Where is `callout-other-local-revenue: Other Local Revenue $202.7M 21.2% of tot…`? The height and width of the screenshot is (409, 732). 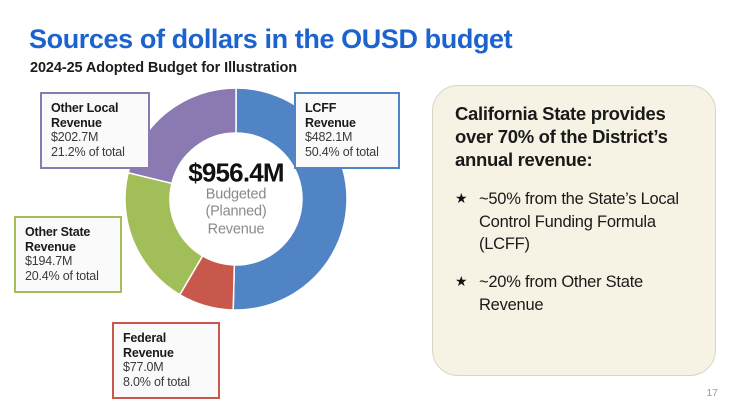
callout-other-local-revenue: Other Local Revenue $202.7M 21.2% of tot… is located at coordinates (95, 130).